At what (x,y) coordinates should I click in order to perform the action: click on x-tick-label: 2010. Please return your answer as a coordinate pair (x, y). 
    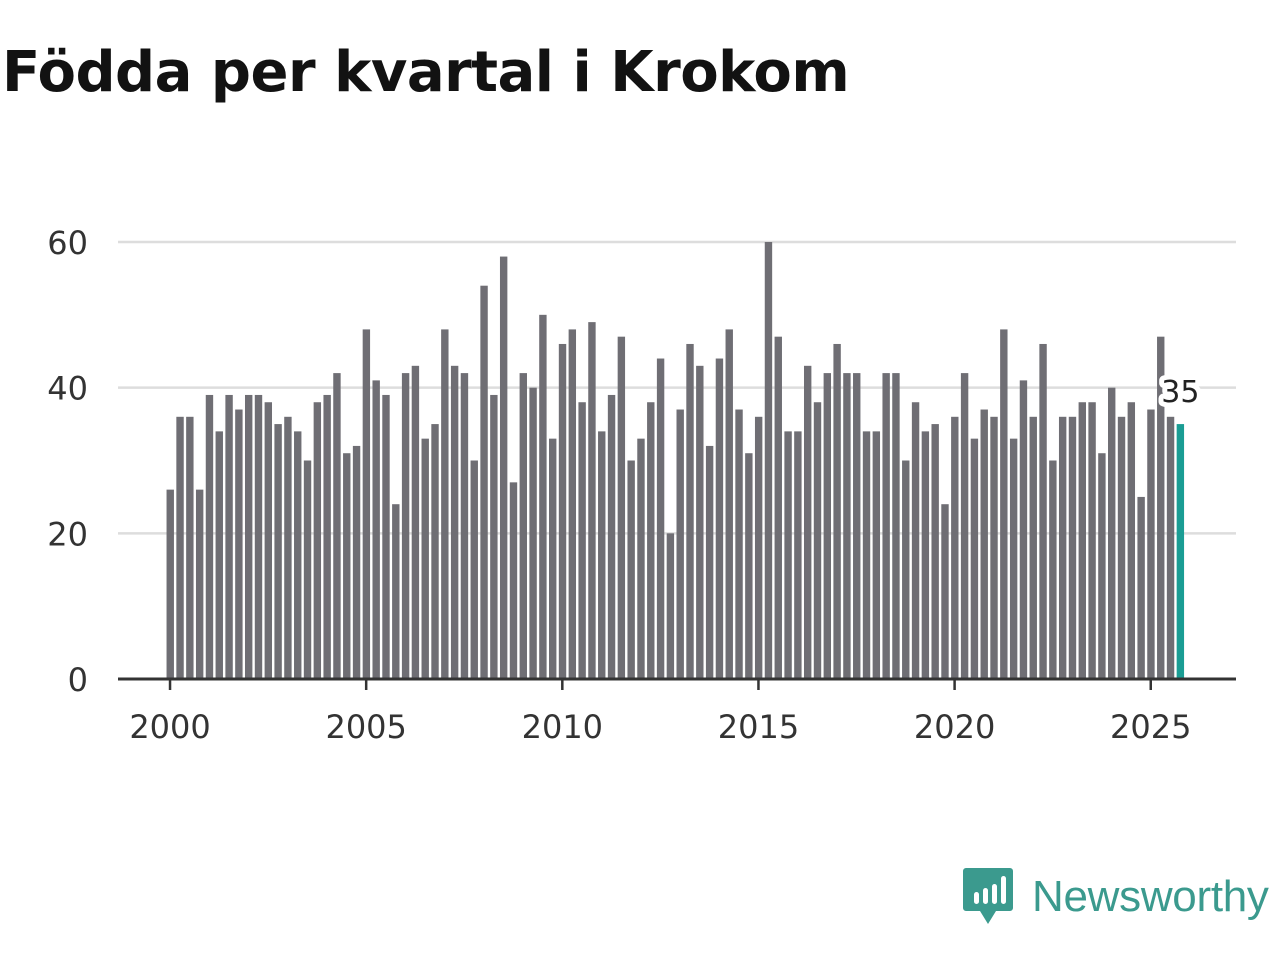
    Looking at the image, I should click on (562, 727).